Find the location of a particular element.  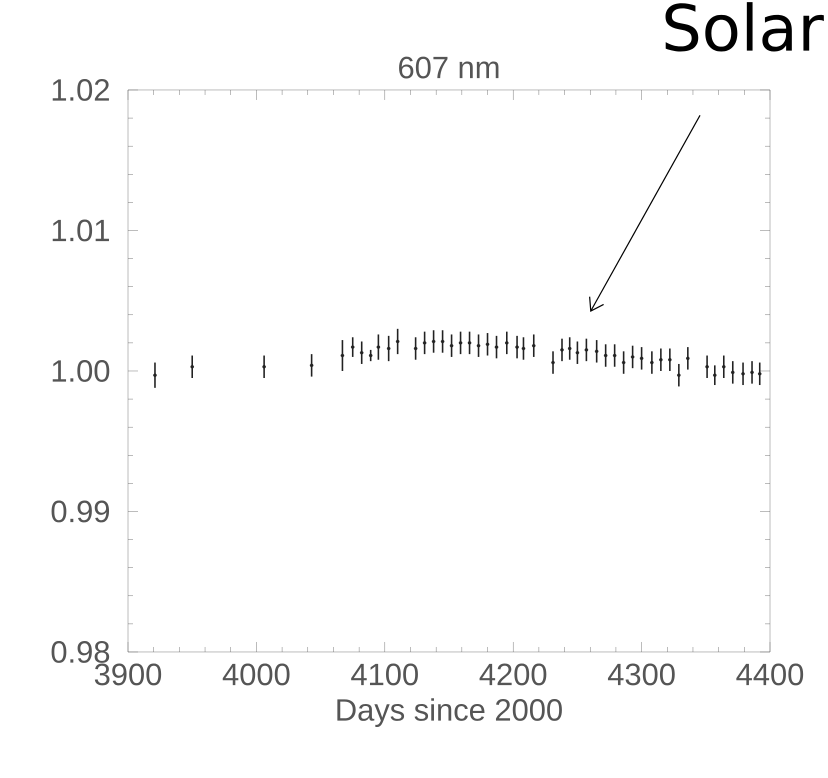

x-tick-label: 4300 is located at coordinates (641, 675).